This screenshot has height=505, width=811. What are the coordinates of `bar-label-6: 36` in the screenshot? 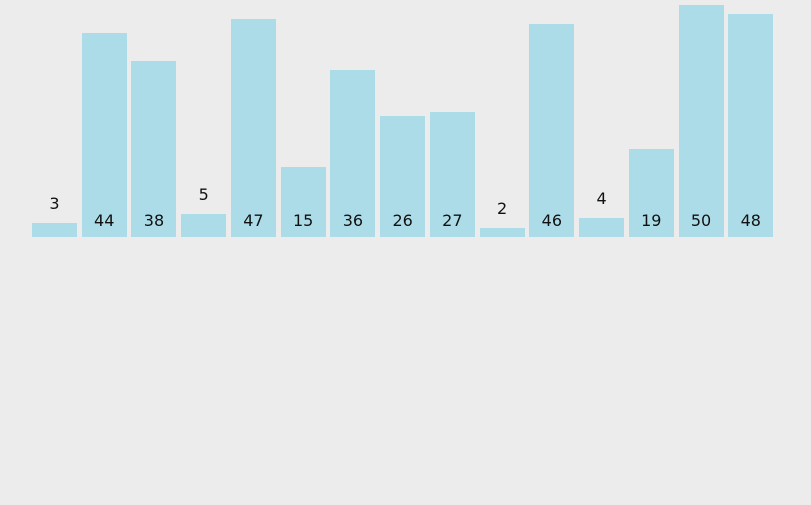 It's located at (353, 220).